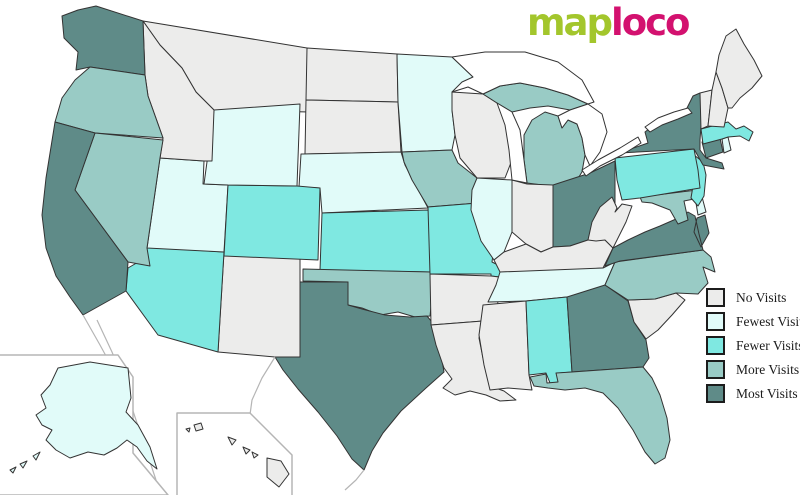 Image resolution: width=800 pixels, height=495 pixels. Describe the element at coordinates (549, 340) in the screenshot. I see `state-alabama` at that location.